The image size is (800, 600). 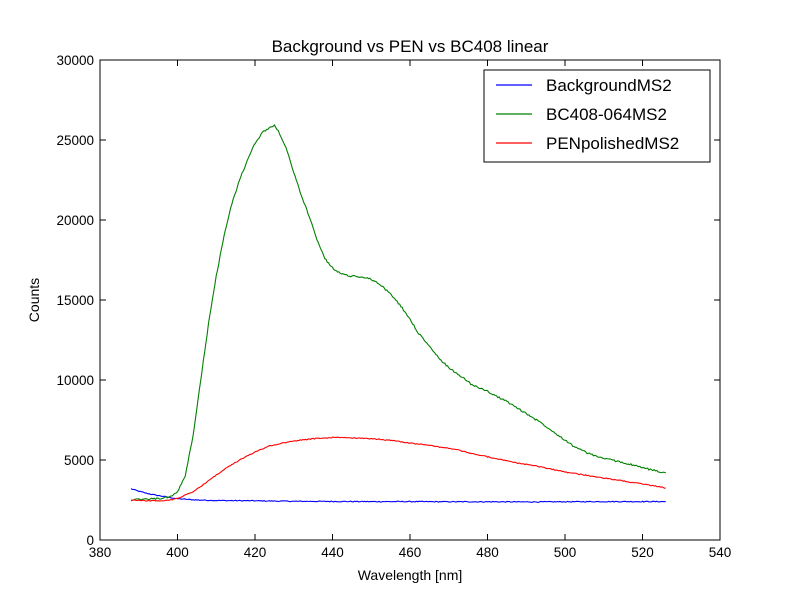 I want to click on x-tick-label: 420, so click(x=255, y=552).